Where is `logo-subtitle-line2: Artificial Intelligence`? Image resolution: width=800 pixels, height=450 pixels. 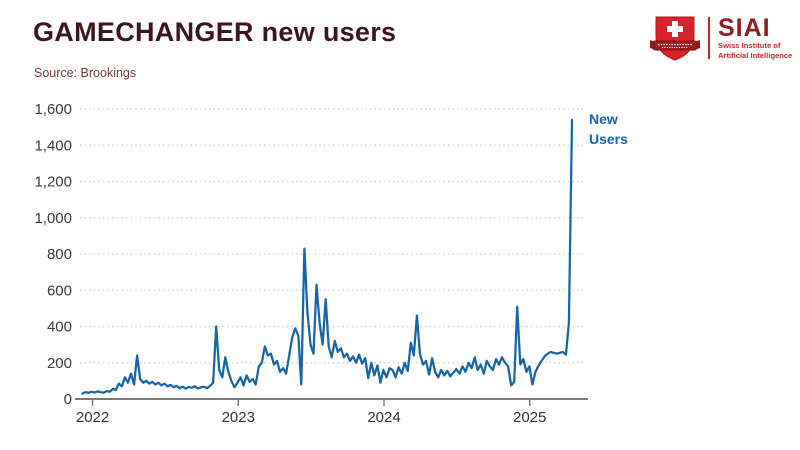 logo-subtitle-line2: Artificial Intelligence is located at coordinates (755, 55).